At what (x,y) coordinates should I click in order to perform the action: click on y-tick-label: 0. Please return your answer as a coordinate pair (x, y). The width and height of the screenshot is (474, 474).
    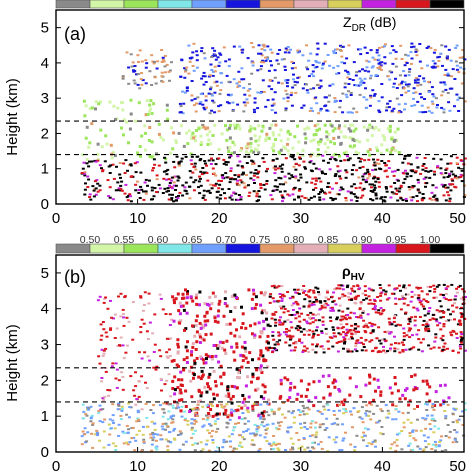
    Looking at the image, I should click on (45, 204).